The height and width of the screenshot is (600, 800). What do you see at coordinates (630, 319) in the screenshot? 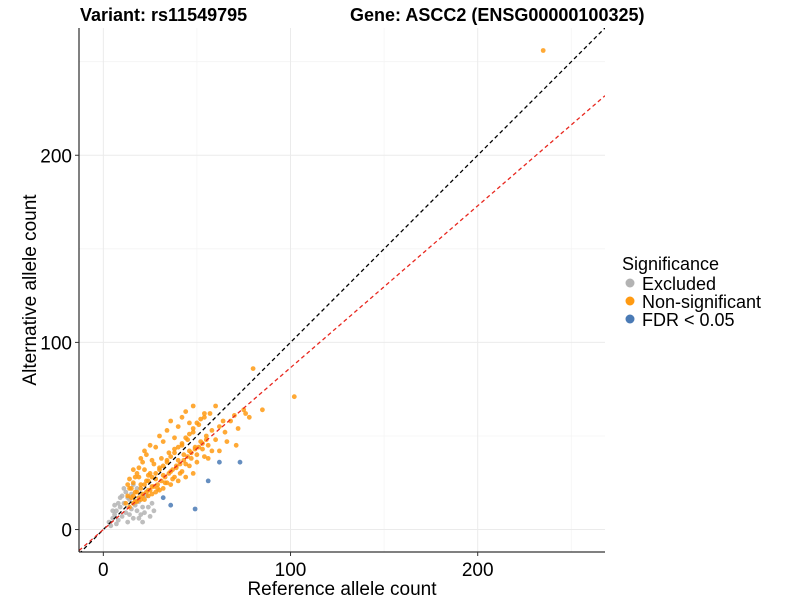
I see `legend-key` at bounding box center [630, 319].